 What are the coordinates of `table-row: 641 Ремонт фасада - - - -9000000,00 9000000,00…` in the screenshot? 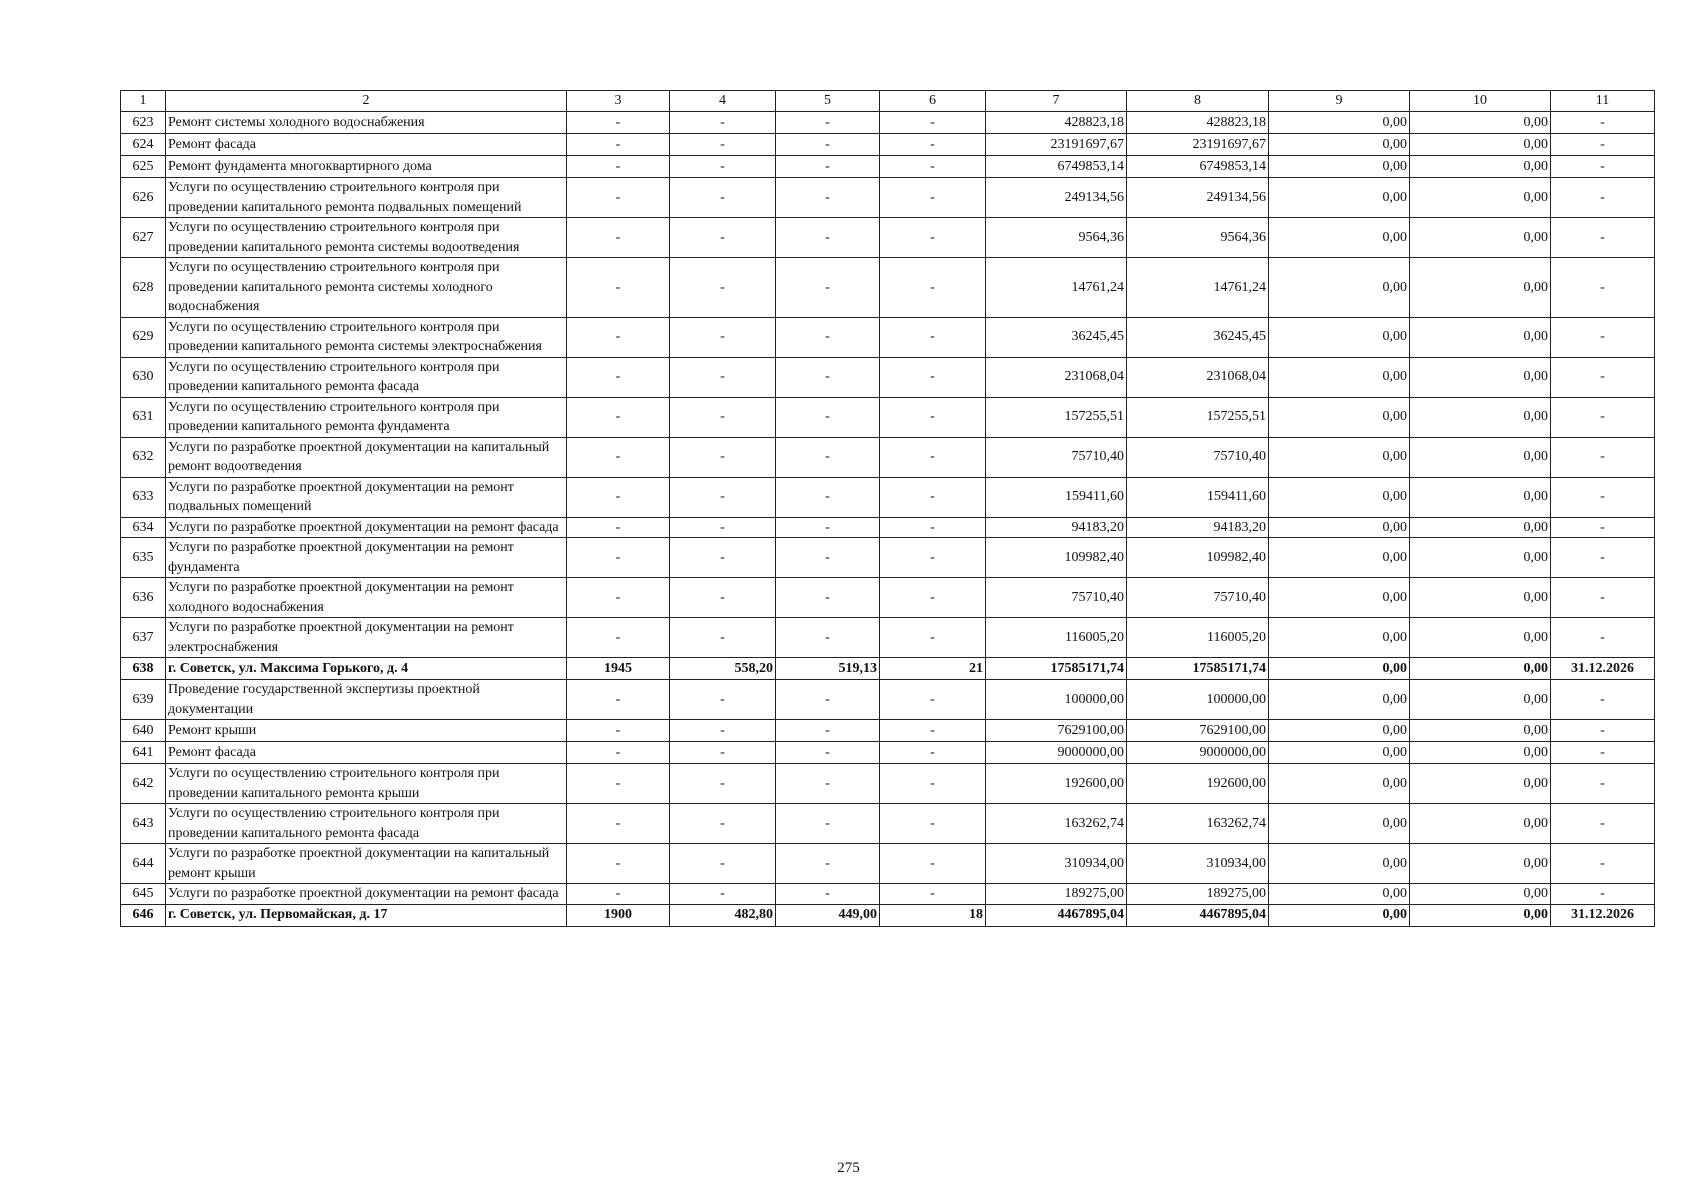 It's located at (887, 752).